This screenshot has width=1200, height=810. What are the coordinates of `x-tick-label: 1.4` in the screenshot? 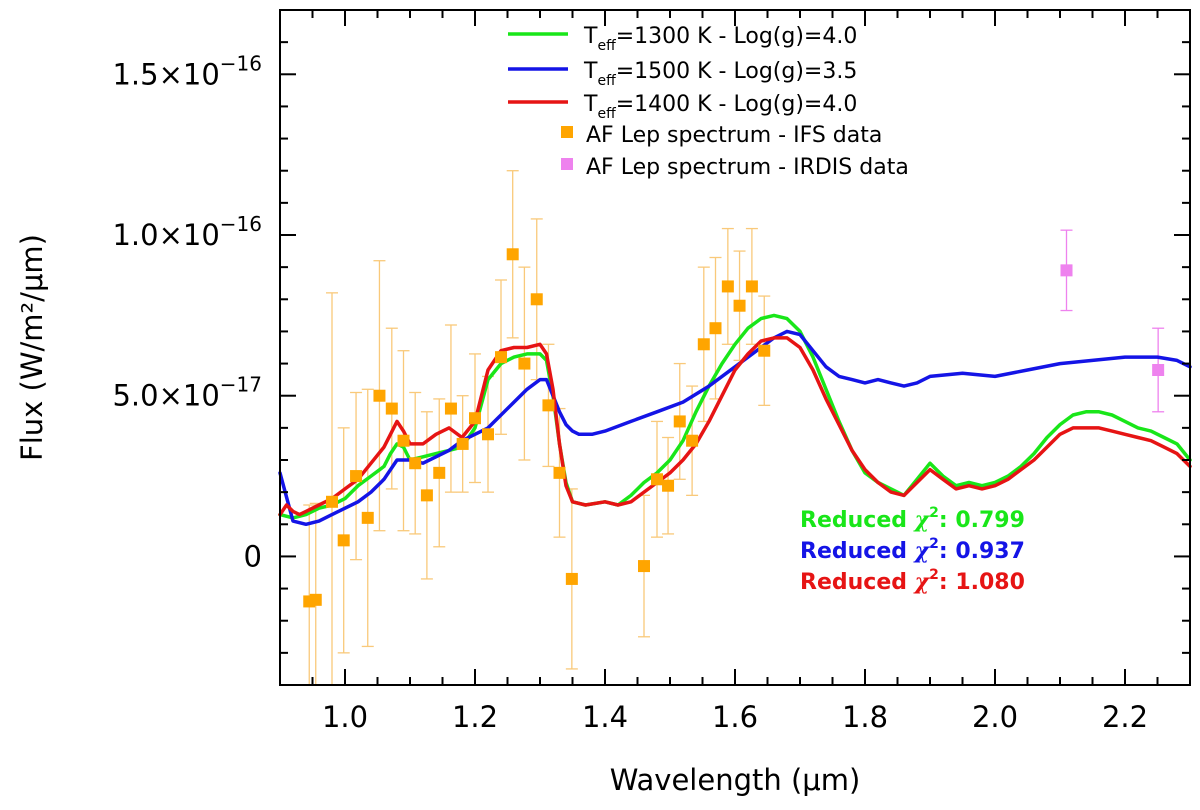 It's located at (605, 717).